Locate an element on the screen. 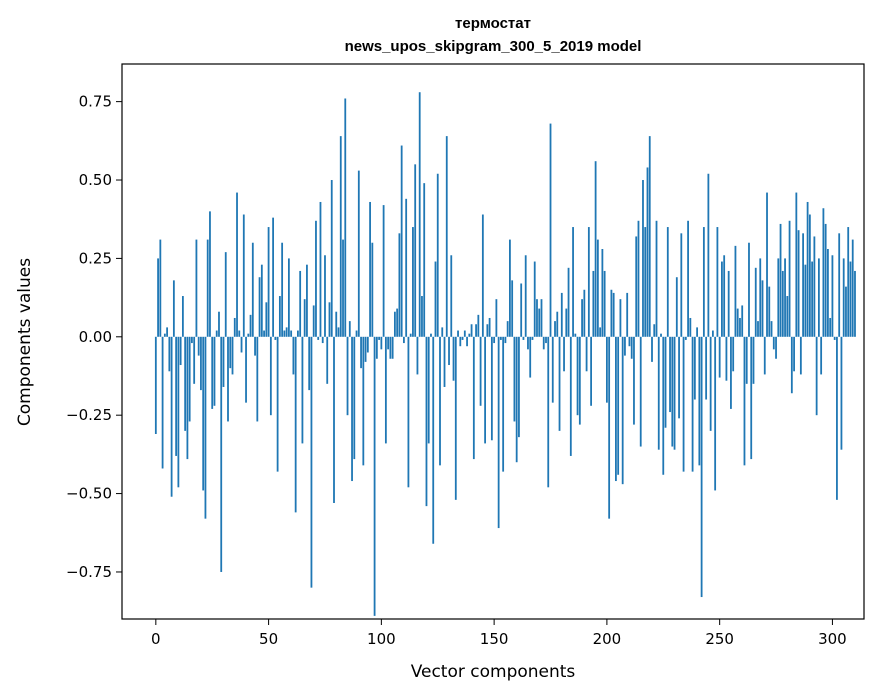 The height and width of the screenshot is (696, 880). y-axis-label: Components values is located at coordinates (25, 342).